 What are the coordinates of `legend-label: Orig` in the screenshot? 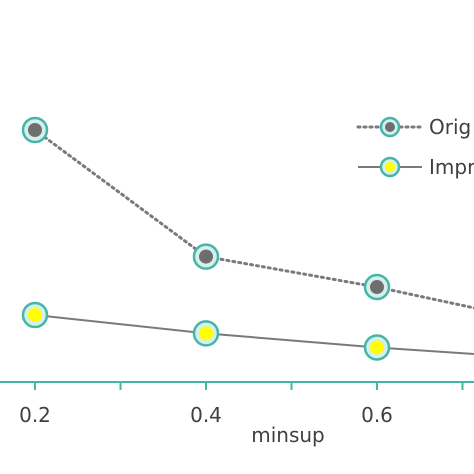 It's located at (450, 127).